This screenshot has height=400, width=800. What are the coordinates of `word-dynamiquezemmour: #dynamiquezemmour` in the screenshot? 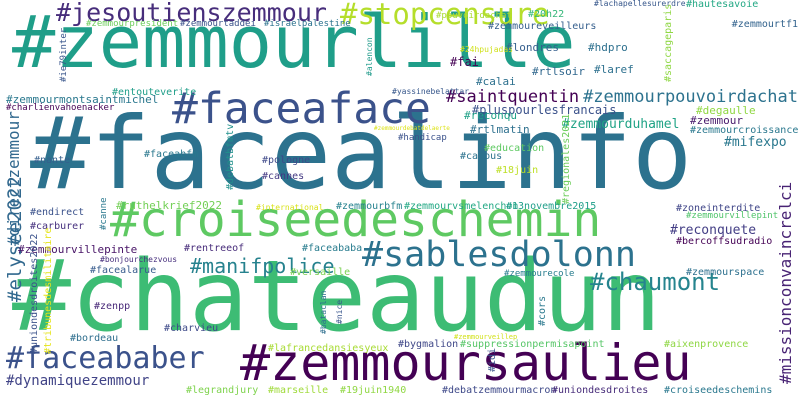 It's located at (78, 381).